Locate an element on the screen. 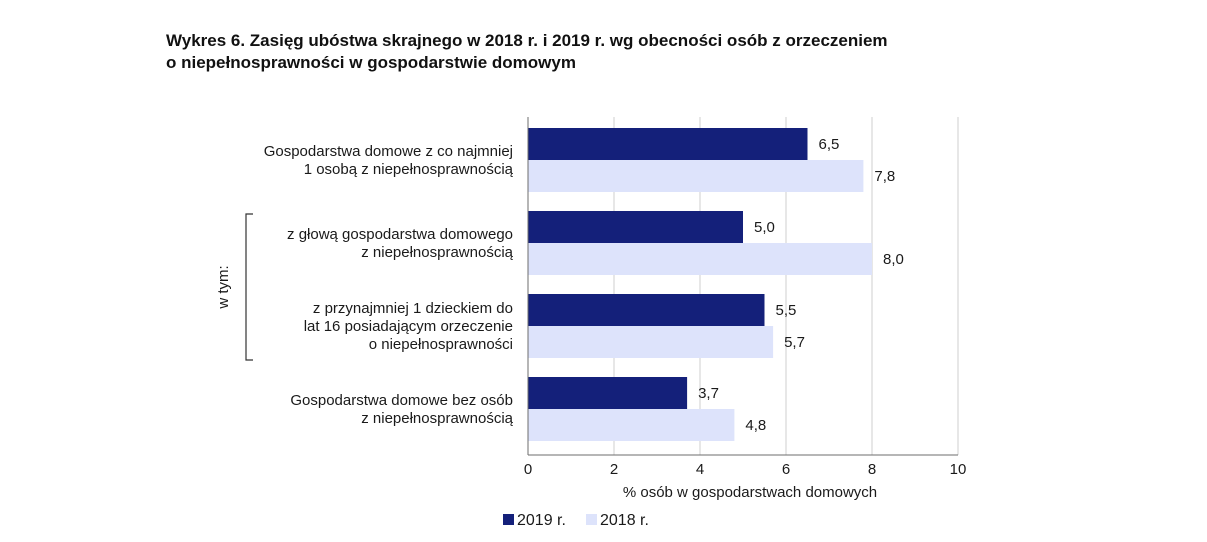  category-label-2-line-1: z głową gospodarstwa domowego is located at coordinates (400, 234).